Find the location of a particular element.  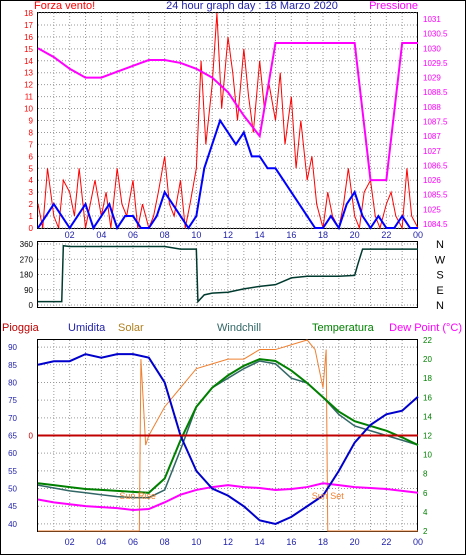

humidity-tick-label: 70 is located at coordinates (12, 418).